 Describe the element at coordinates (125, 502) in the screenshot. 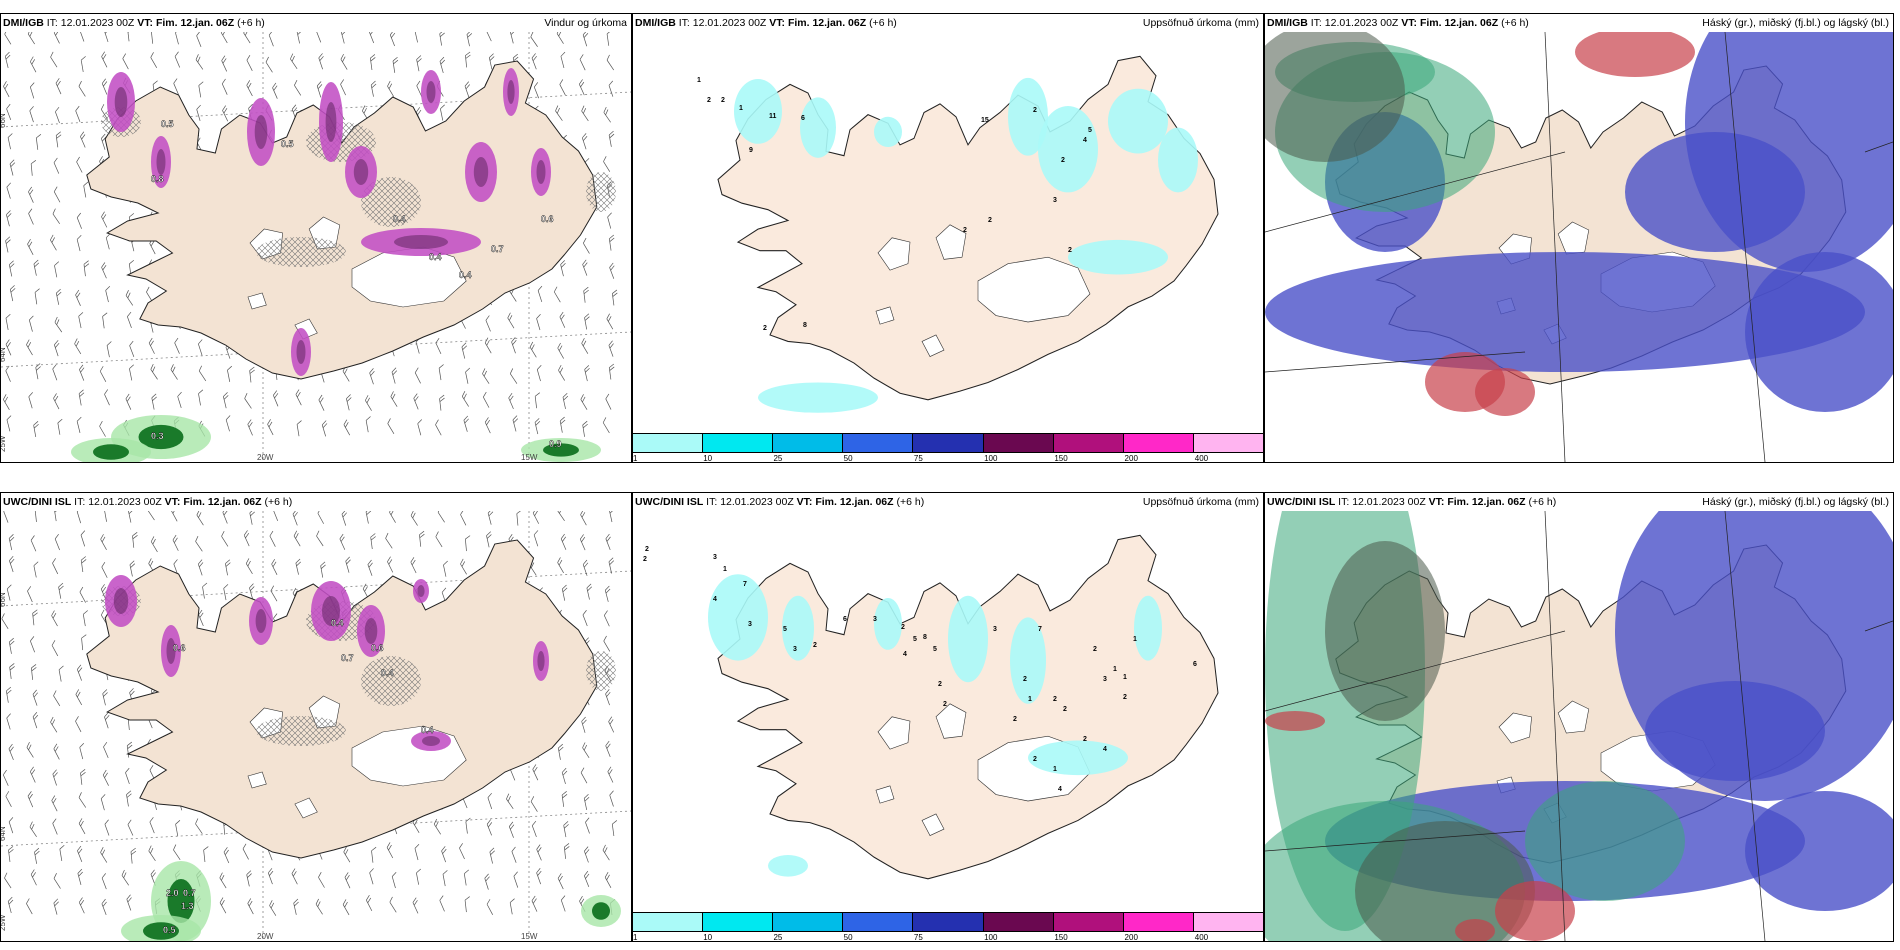

I see `init-time: 12.01.2023 00Z` at that location.